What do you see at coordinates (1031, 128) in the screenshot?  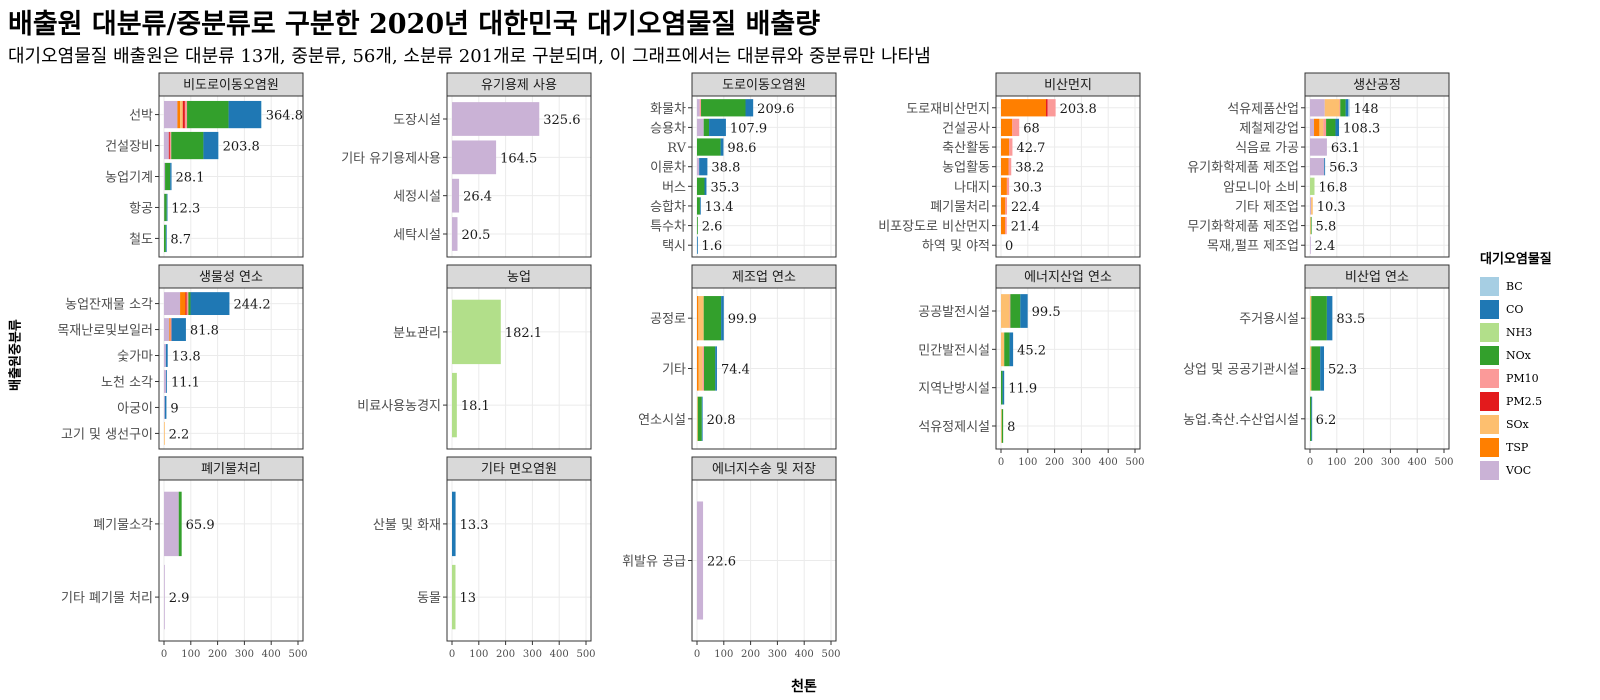 I see `data-label: 68` at bounding box center [1031, 128].